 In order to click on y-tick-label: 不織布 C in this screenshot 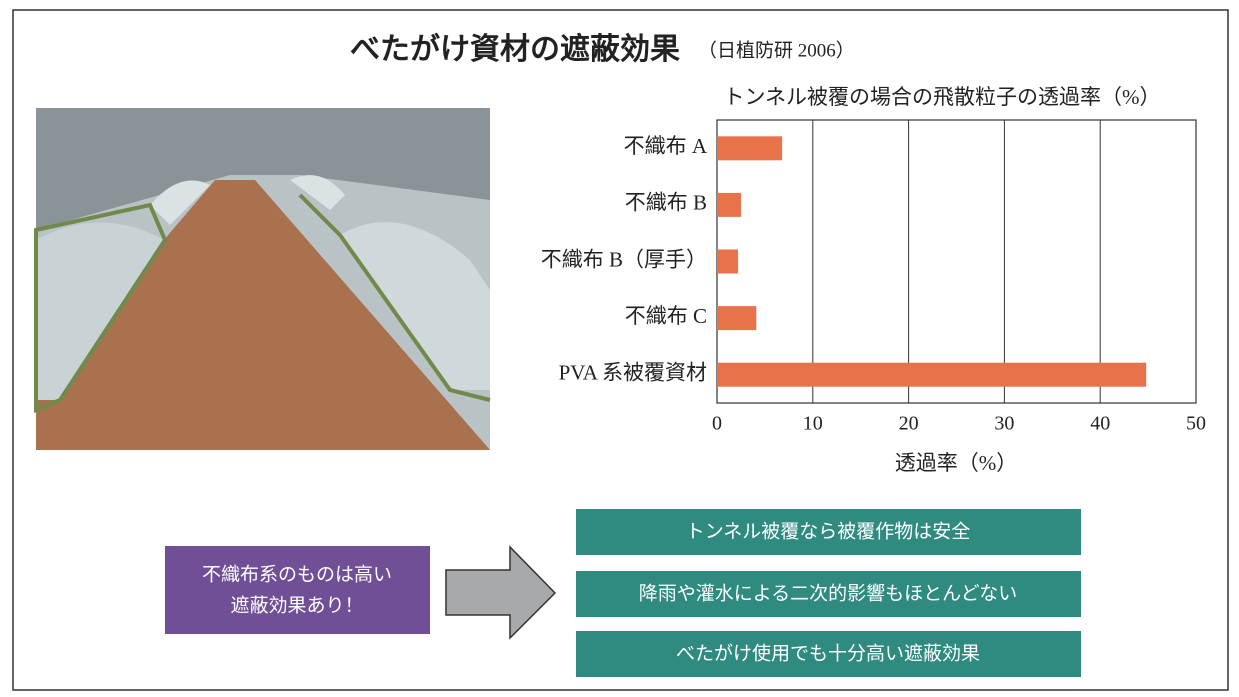, I will do `click(666, 316)`.